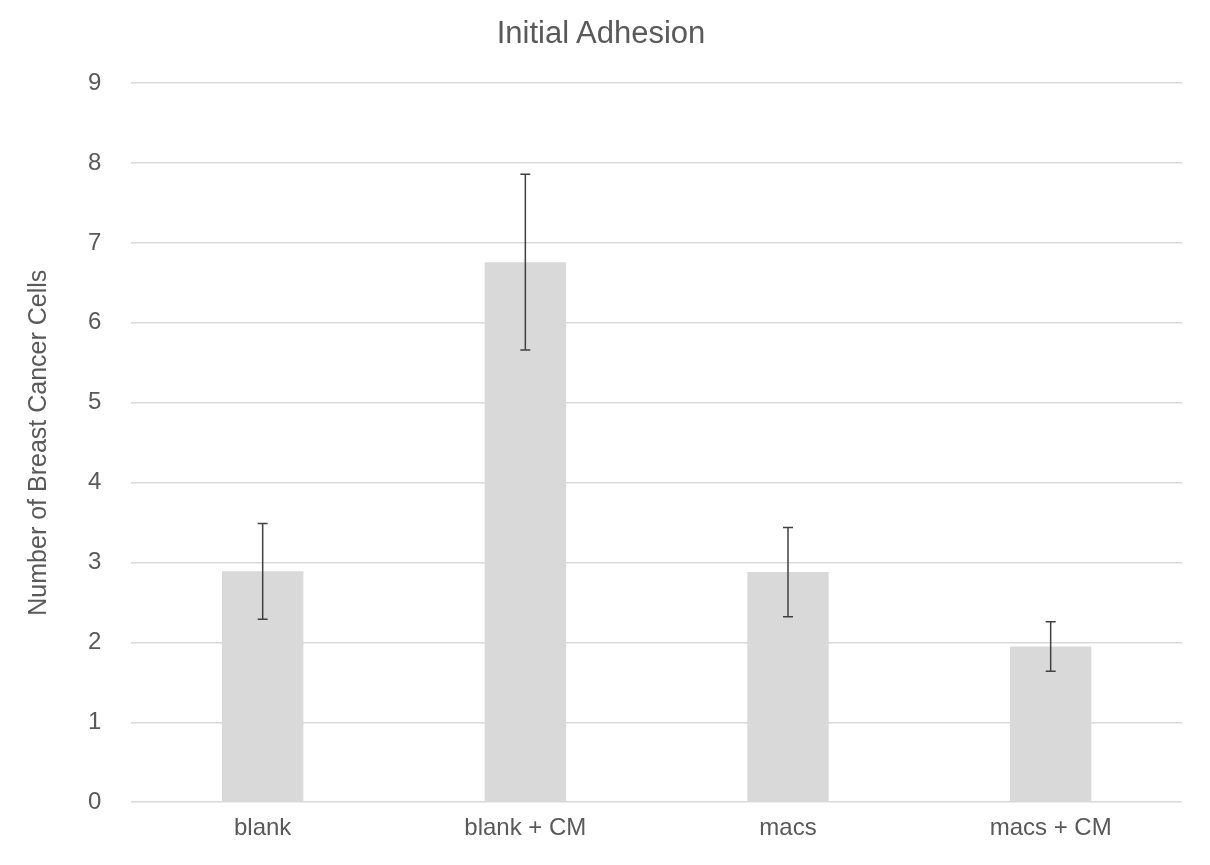 This screenshot has height=865, width=1210. I want to click on y-tick-label: 5, so click(94, 401).